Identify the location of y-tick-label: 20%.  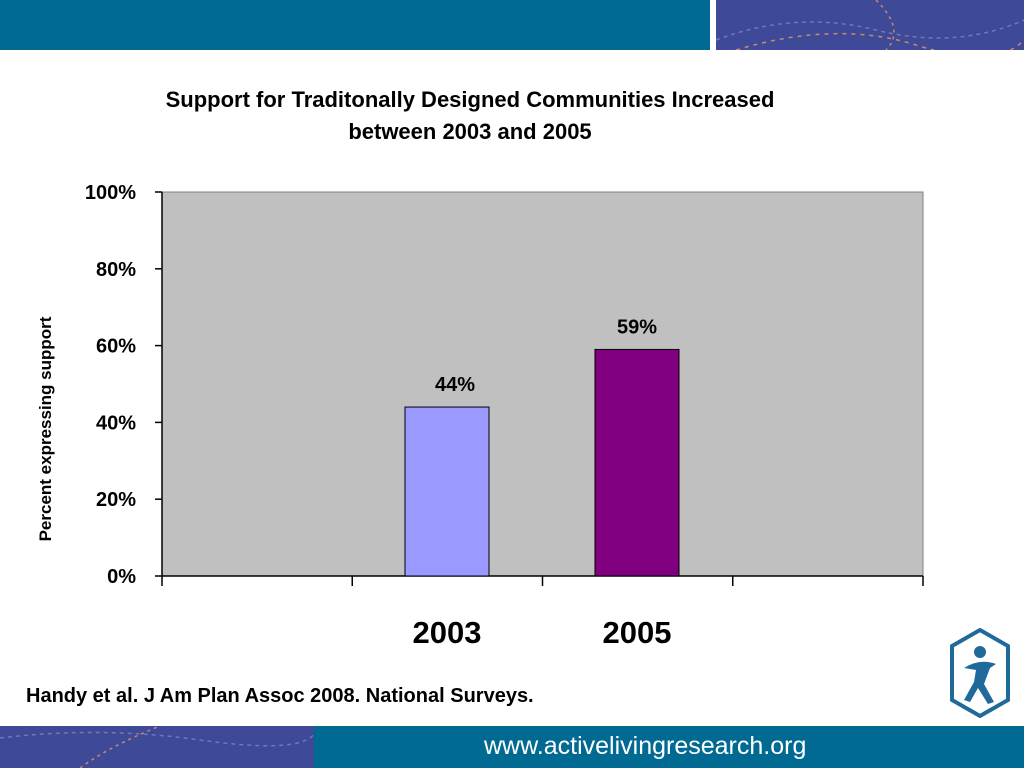
(116, 500).